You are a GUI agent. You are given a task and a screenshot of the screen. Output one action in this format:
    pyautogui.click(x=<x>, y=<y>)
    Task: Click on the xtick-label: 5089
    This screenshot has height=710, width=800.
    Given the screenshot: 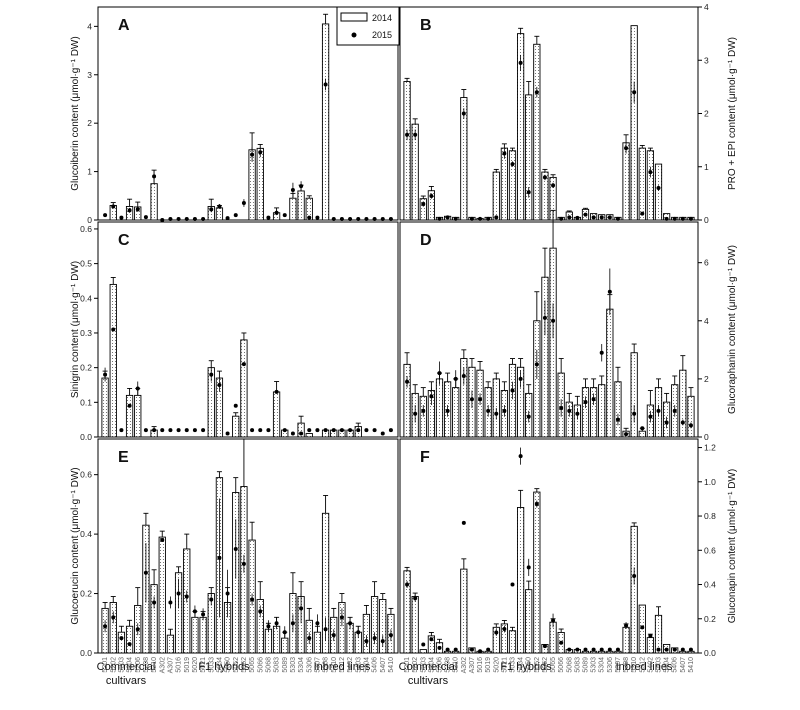 What is the action you would take?
    pyautogui.click(x=586, y=665)
    